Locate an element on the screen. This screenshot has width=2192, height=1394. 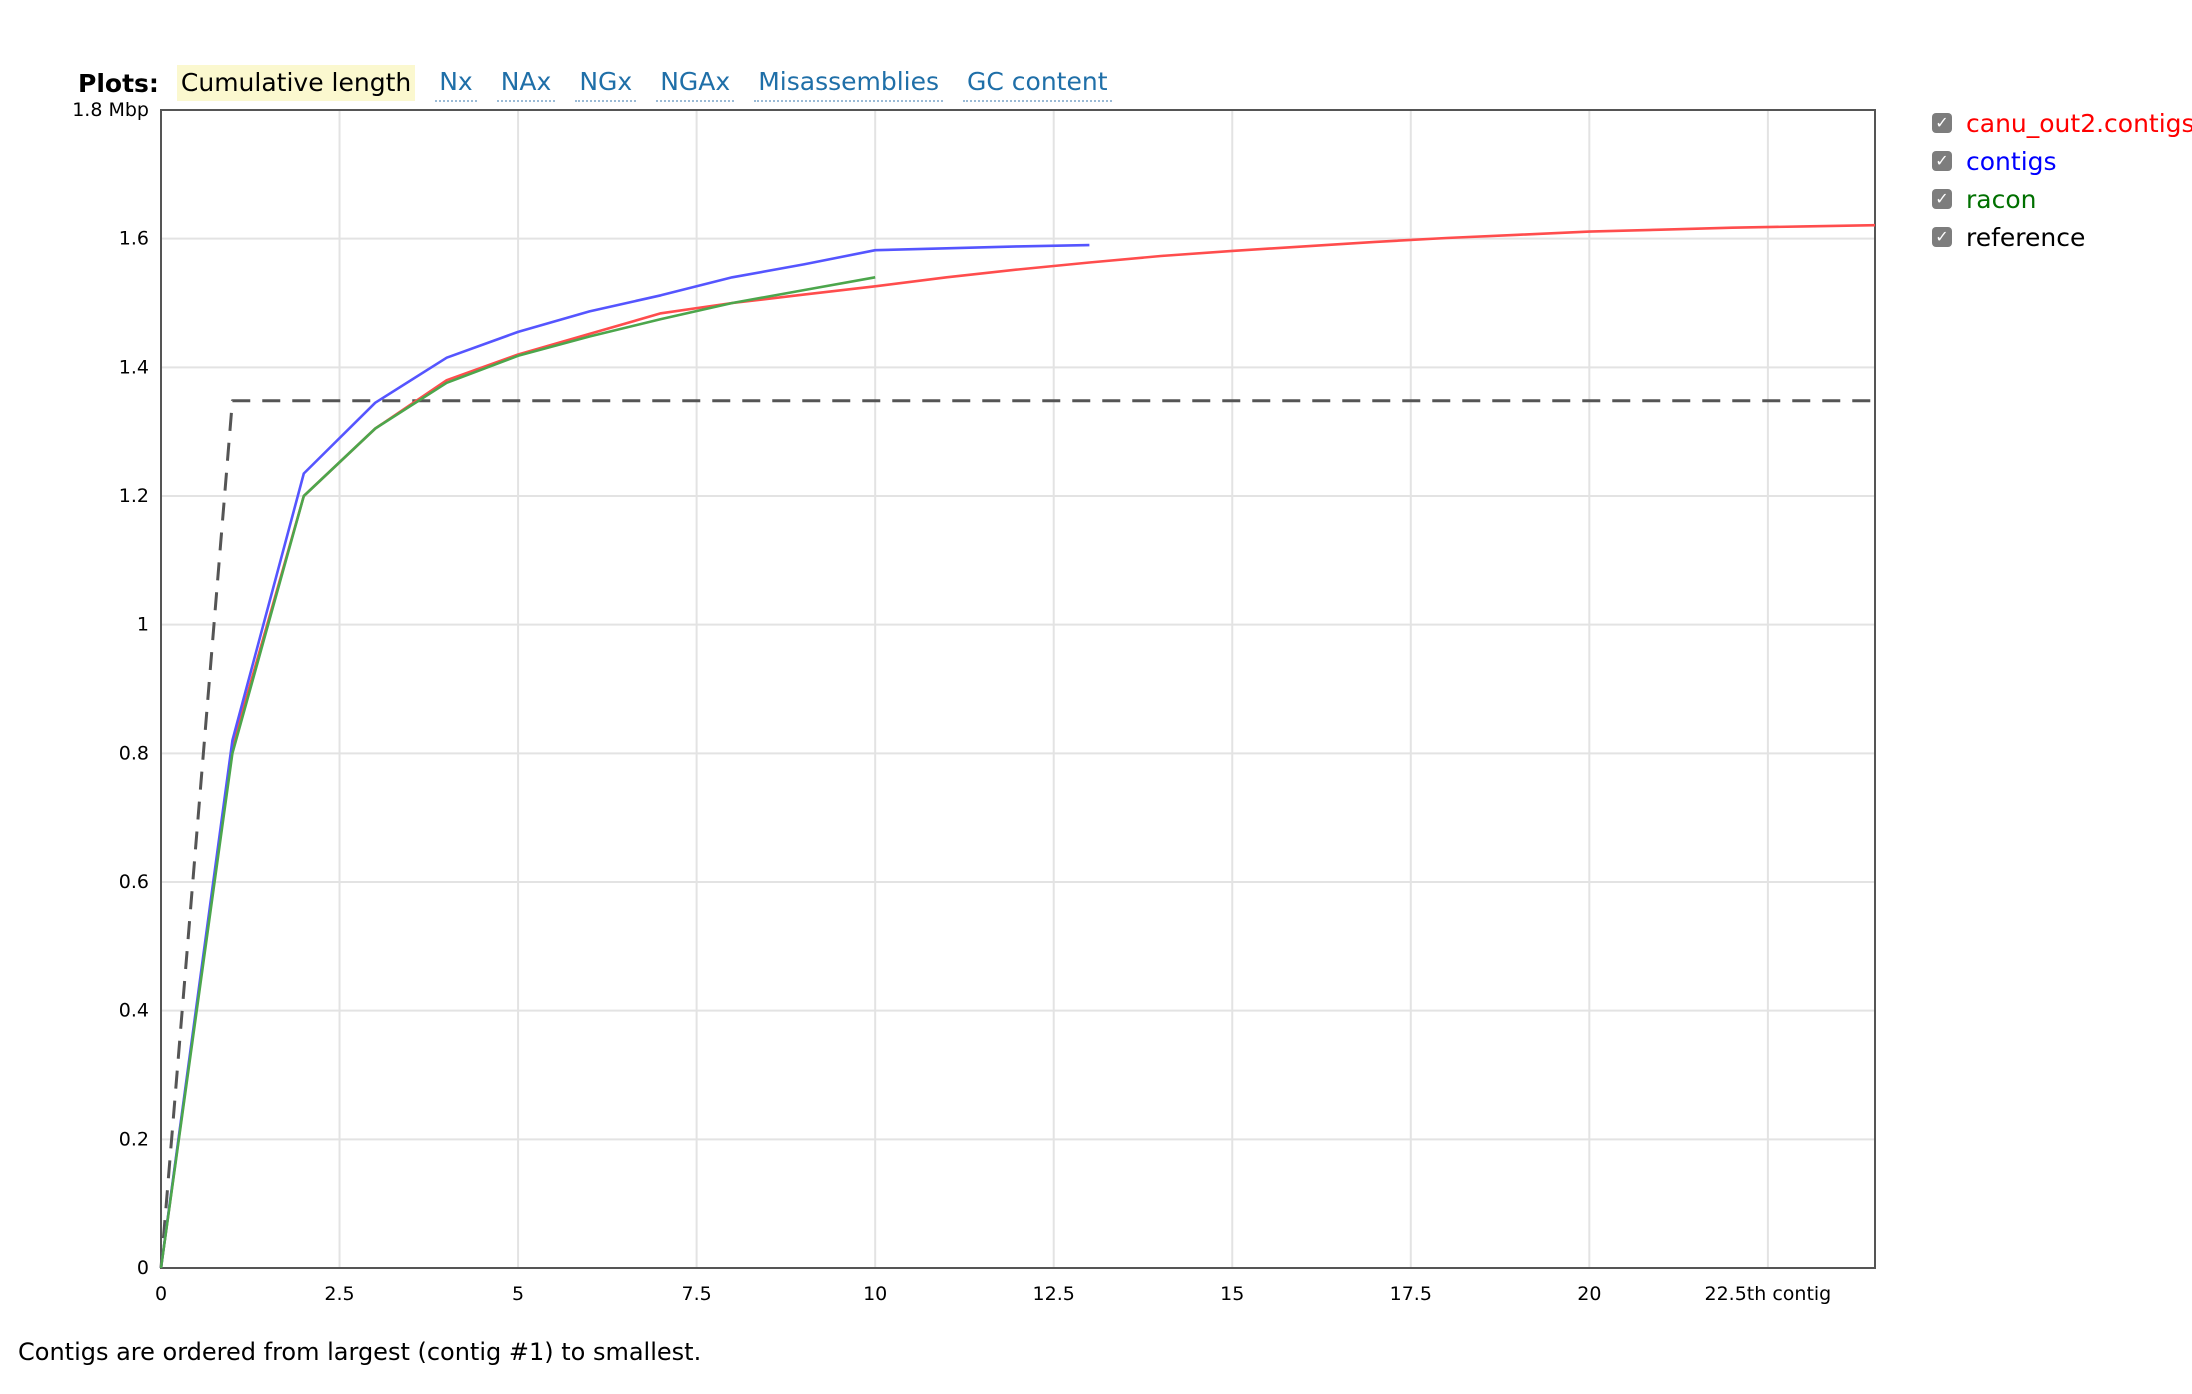
x-tick-label: 20 is located at coordinates (1589, 1294).